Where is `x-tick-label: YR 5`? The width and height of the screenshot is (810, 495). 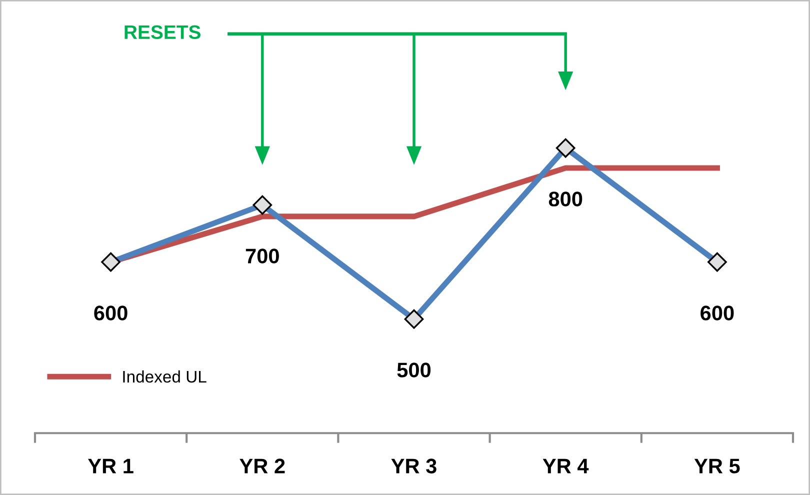 x-tick-label: YR 5 is located at coordinates (717, 466).